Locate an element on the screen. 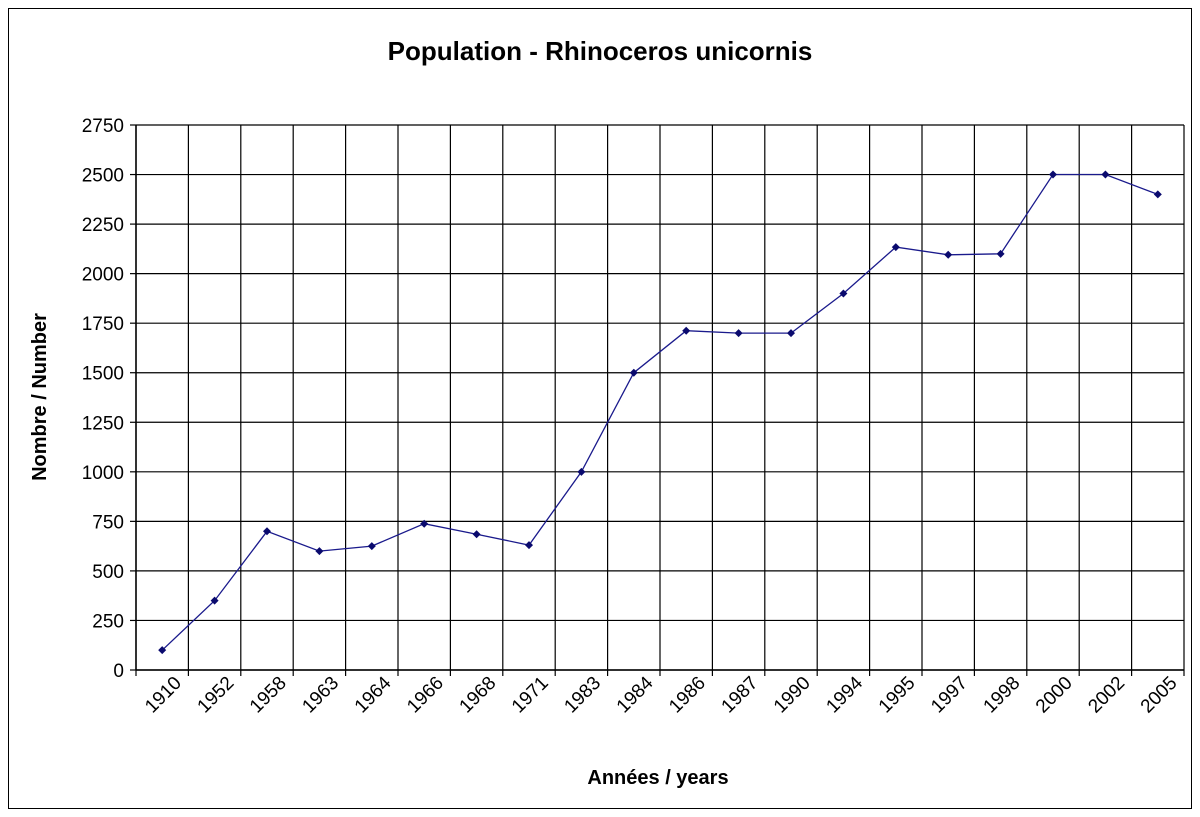  x-tick-label: 1963 is located at coordinates (320, 695).